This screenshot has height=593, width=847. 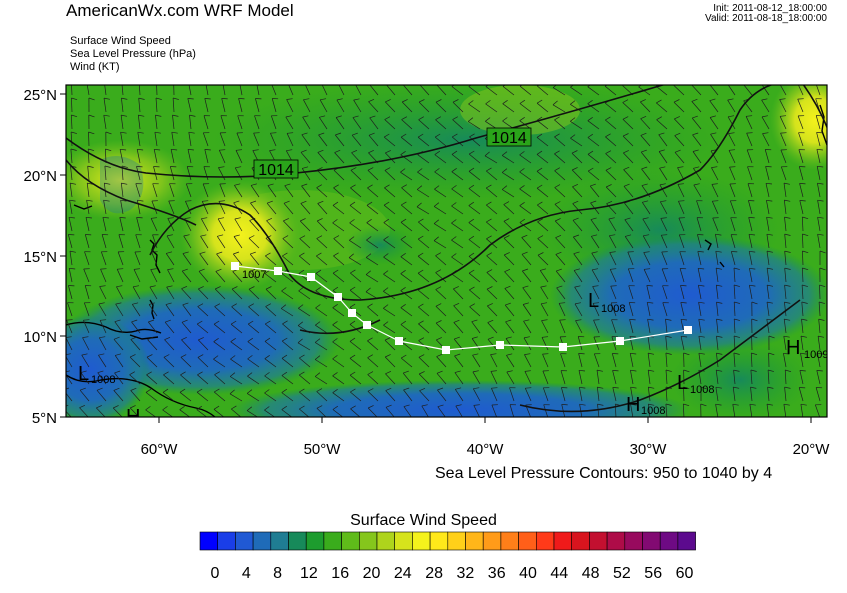 I want to click on svg-text: L, so click(x=682, y=383).